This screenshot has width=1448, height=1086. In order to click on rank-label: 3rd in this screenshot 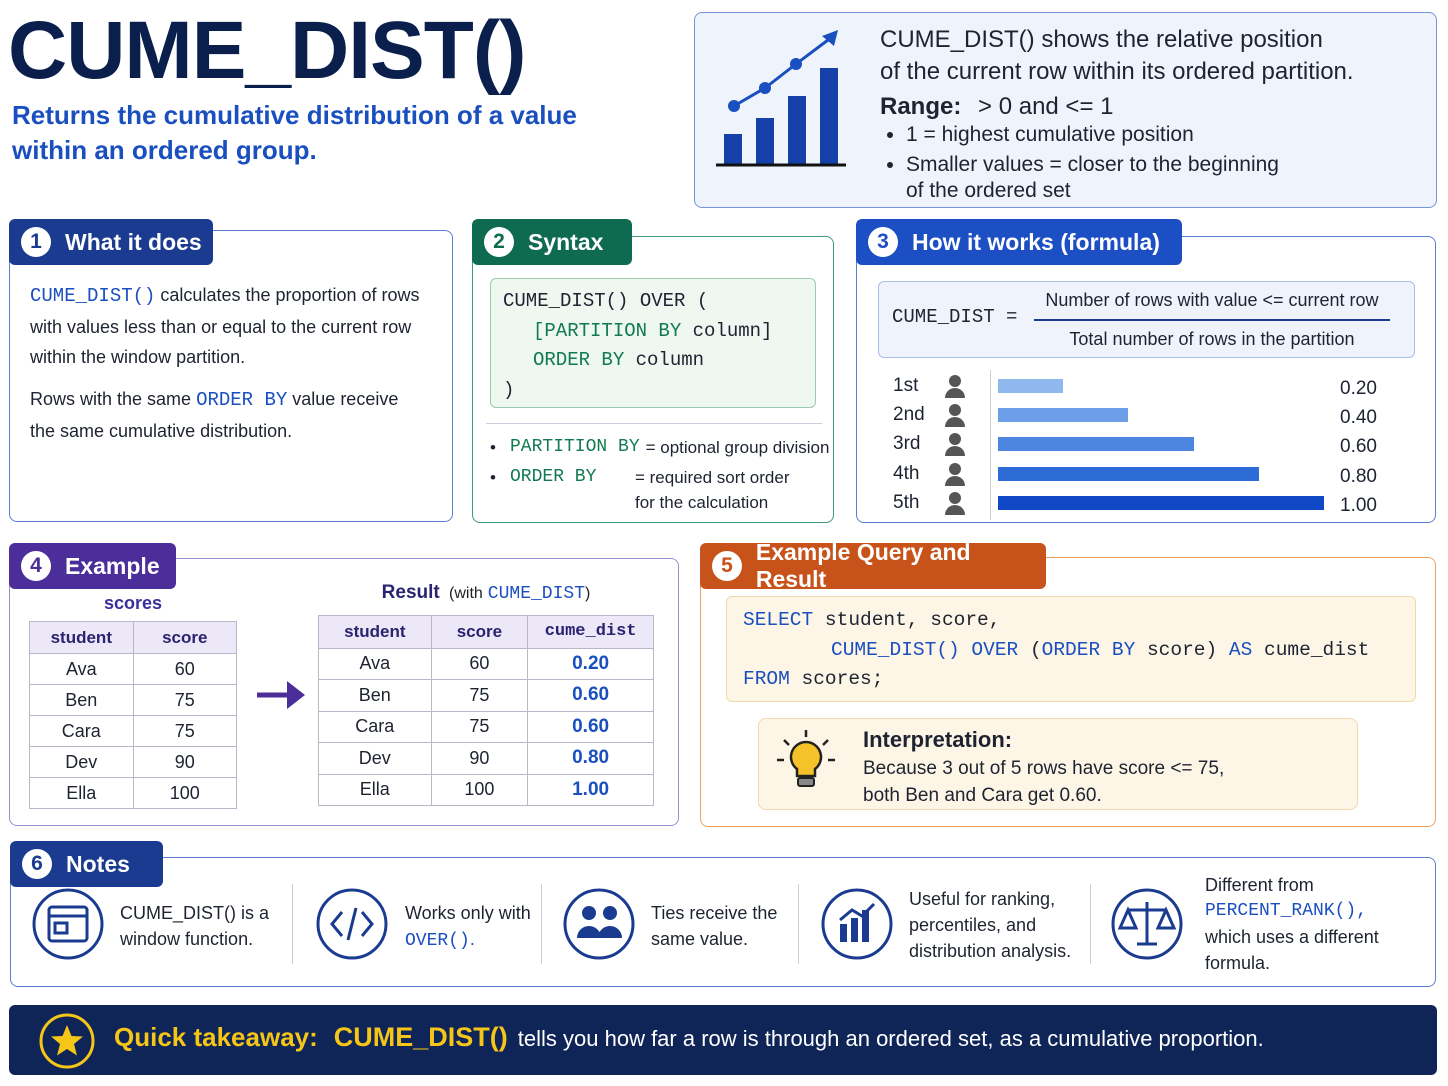, I will do `click(907, 444)`.